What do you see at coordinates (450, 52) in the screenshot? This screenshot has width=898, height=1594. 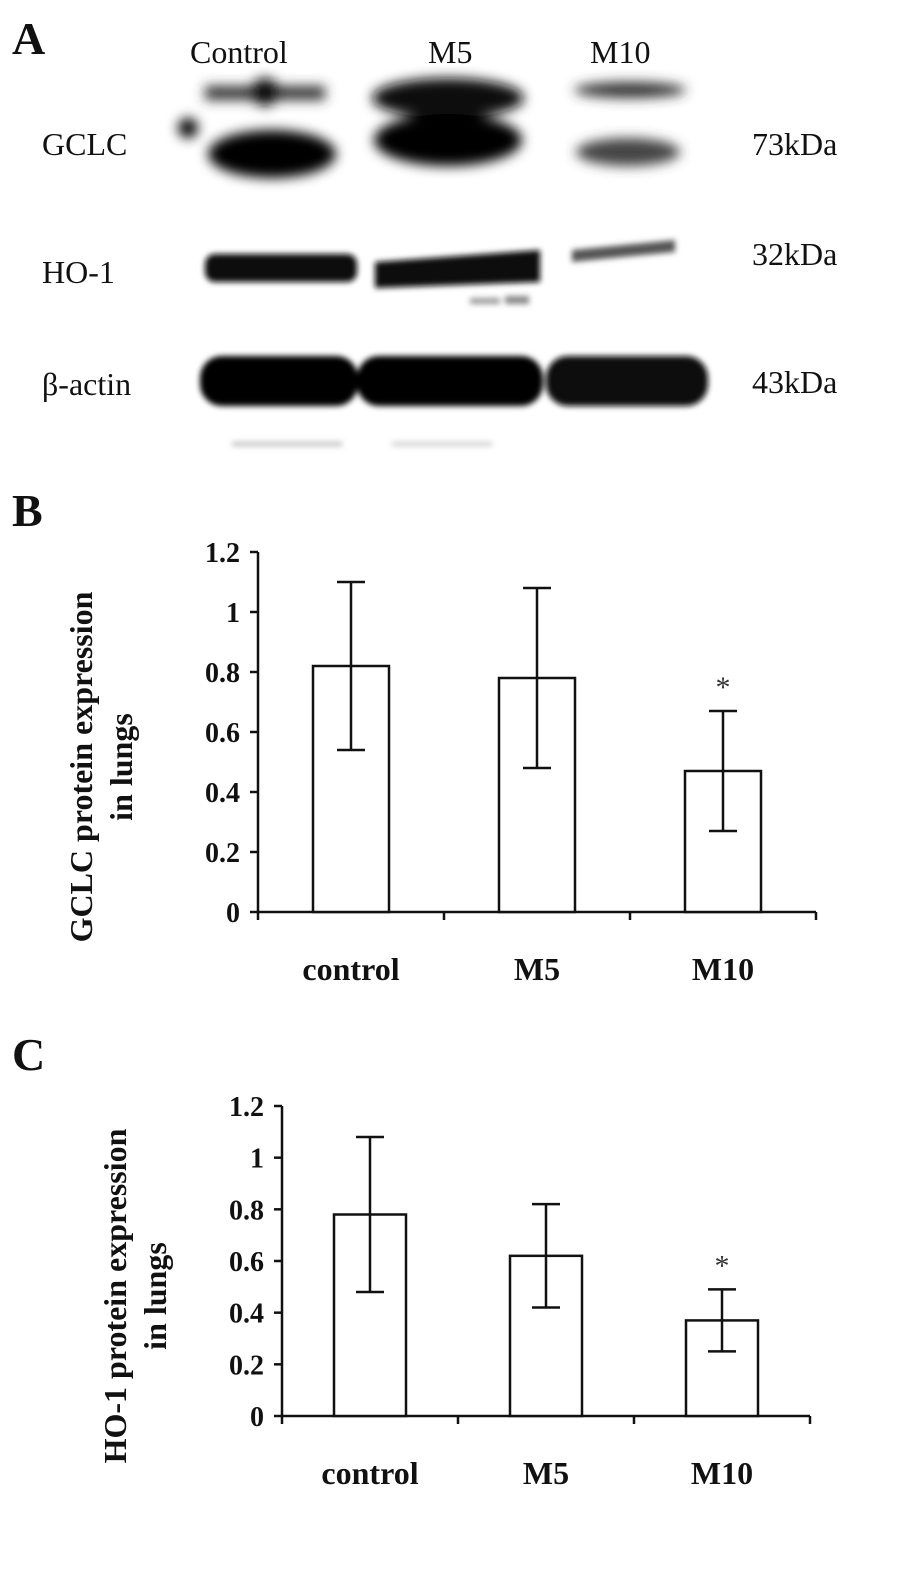 I see `lane-label-m5: M5` at bounding box center [450, 52].